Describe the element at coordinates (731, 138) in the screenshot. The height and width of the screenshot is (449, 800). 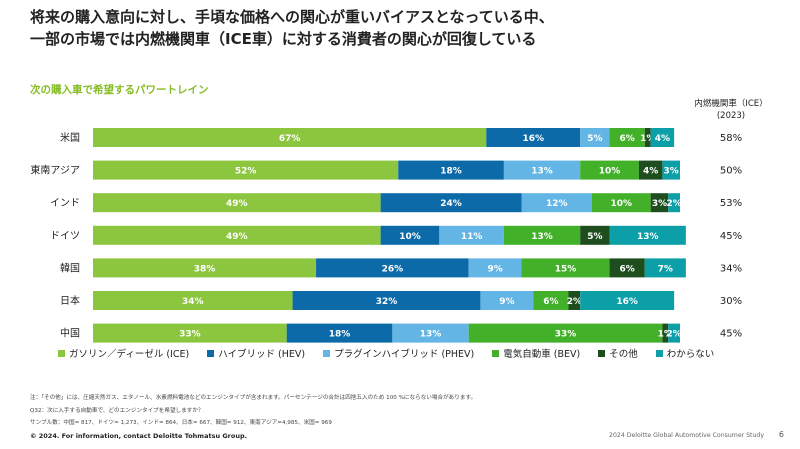
I see `ice-2023-value: 58%` at that location.